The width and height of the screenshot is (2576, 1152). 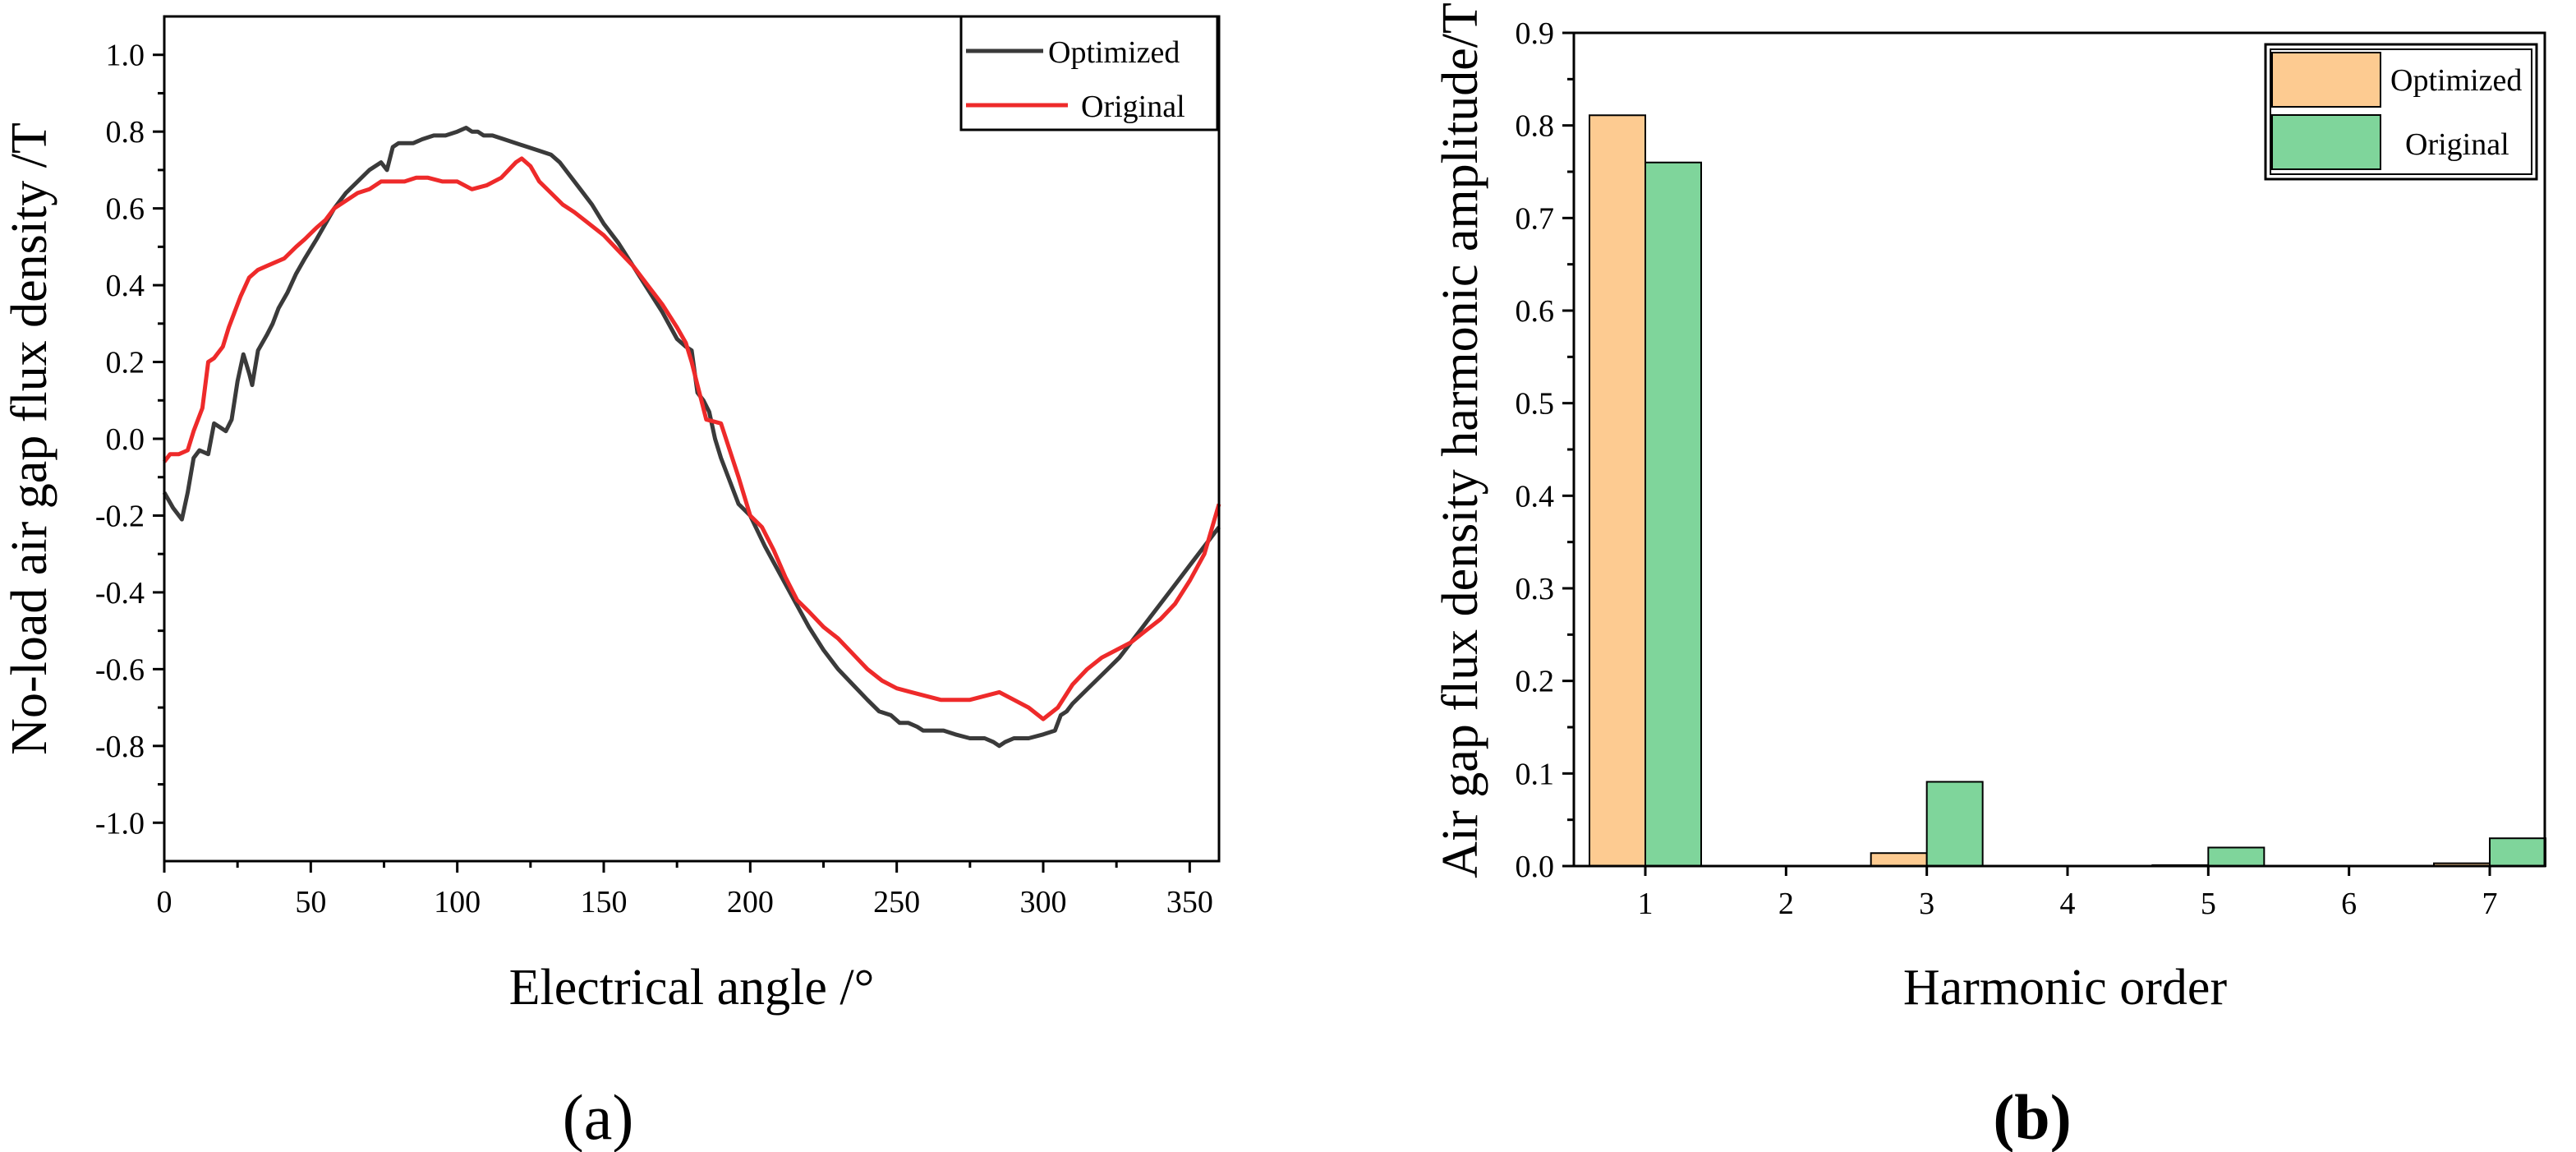 What do you see at coordinates (692, 988) in the screenshot?
I see `panel-a-x-axis-title: Electrical angle /°` at bounding box center [692, 988].